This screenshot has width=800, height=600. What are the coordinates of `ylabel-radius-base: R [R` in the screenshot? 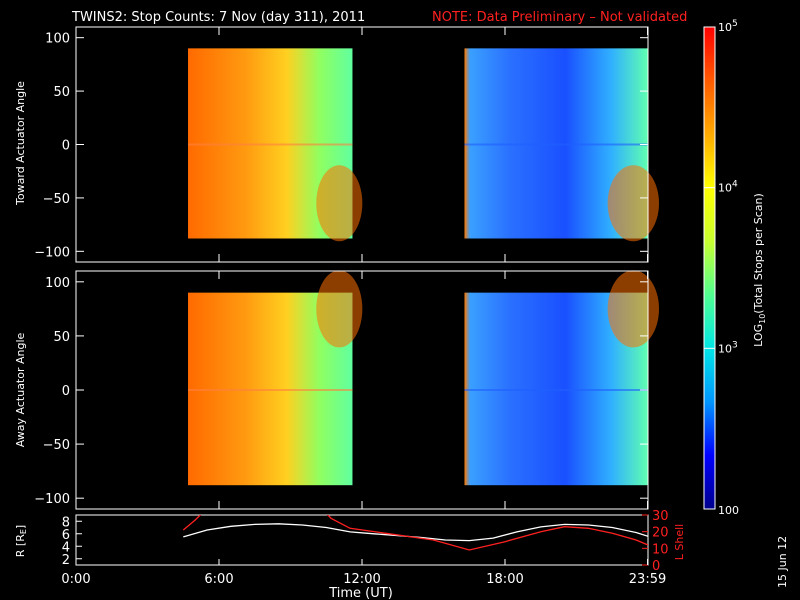 It's located at (20, 545).